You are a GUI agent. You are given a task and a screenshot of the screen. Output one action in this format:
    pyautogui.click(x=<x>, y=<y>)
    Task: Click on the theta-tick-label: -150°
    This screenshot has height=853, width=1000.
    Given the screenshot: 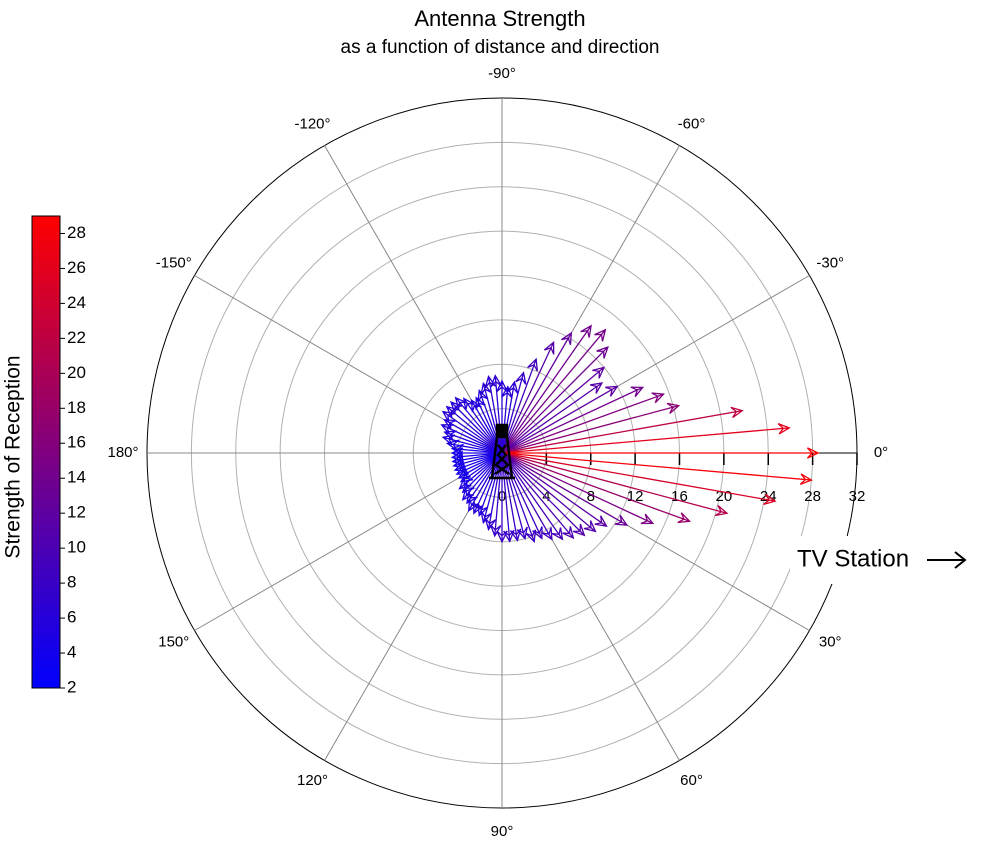 What is the action you would take?
    pyautogui.click(x=174, y=262)
    